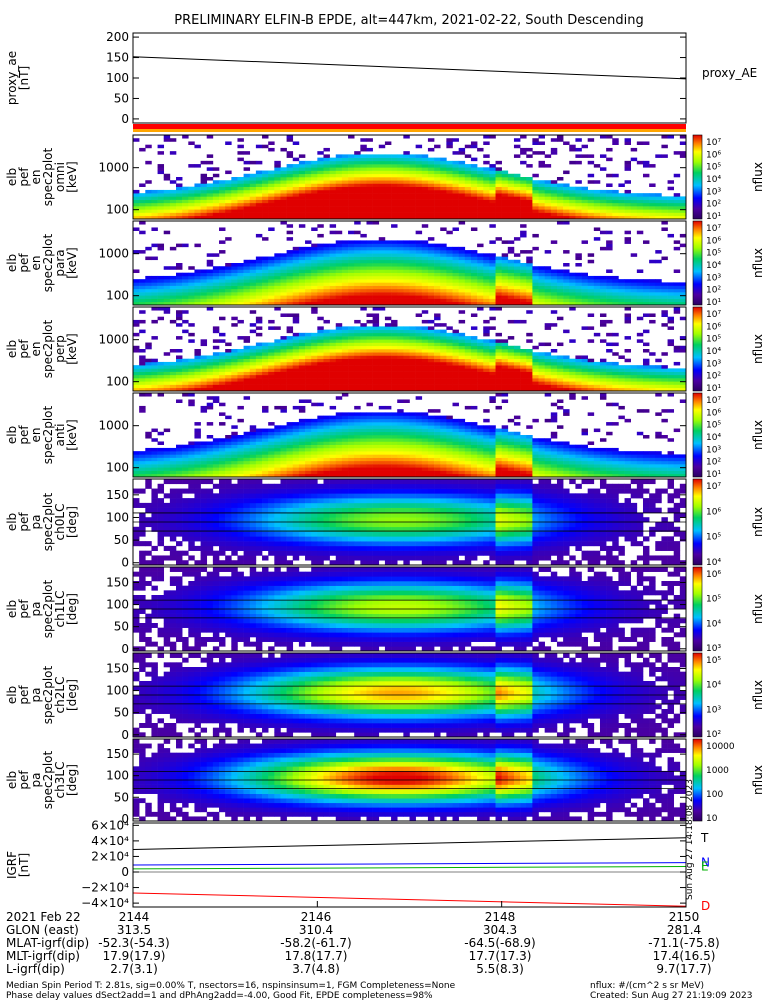 The width and height of the screenshot is (775, 1004). What do you see at coordinates (713, 192) in the screenshot?
I see `colorbar-tick-label: 10³` at bounding box center [713, 192].